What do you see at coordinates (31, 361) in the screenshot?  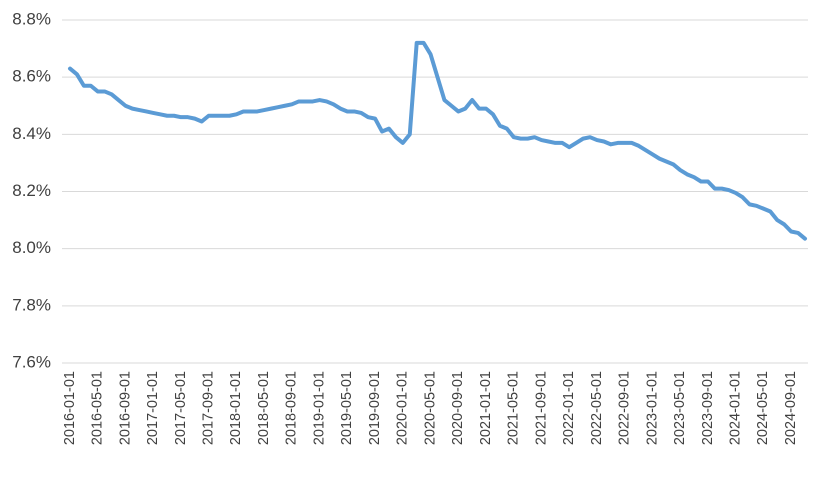 I see `y-tick-label: 7.6%` at bounding box center [31, 361].